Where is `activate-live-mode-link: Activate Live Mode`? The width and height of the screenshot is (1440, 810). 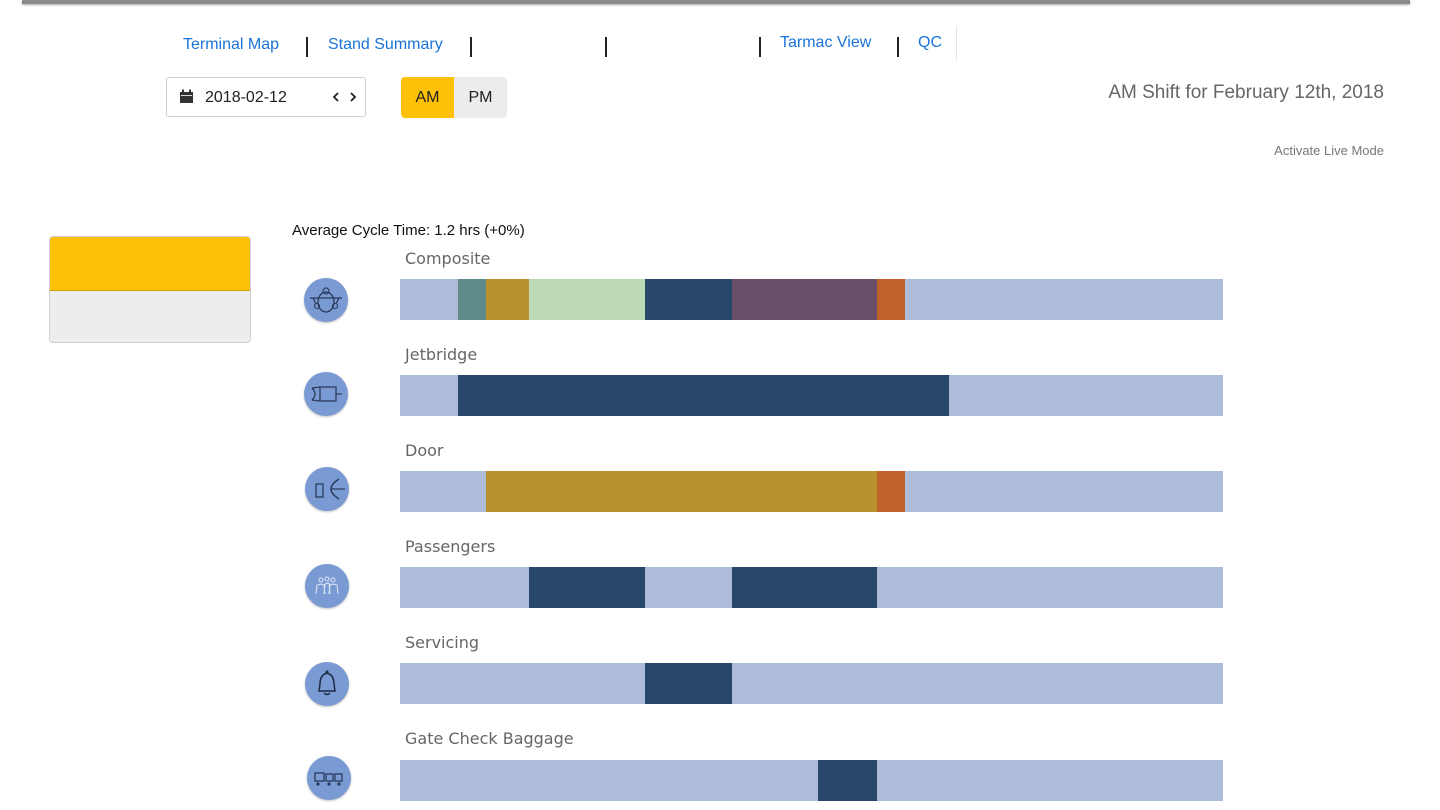
activate-live-mode-link: Activate Live Mode is located at coordinates (1329, 150).